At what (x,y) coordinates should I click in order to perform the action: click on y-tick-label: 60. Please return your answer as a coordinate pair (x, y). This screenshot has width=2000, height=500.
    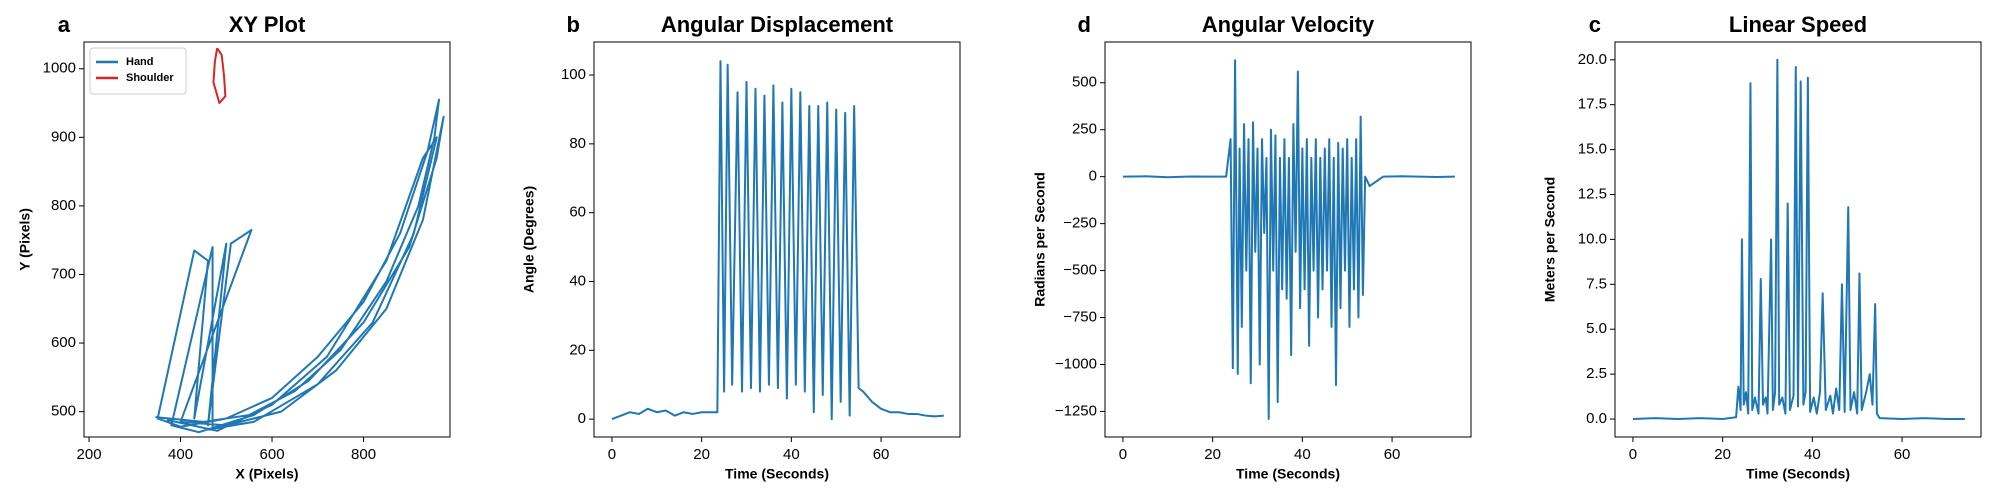
    Looking at the image, I should click on (577, 212).